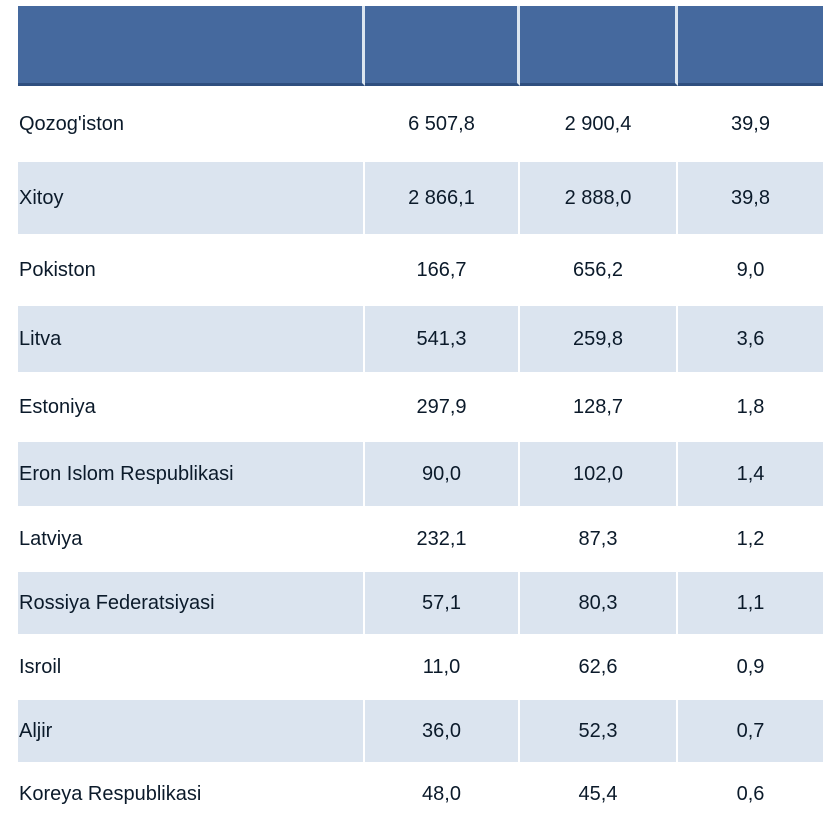 This screenshot has width=837, height=826. I want to click on table-row: Qozog'iston 6 507,8 2 900,4 39,9, so click(420, 124).